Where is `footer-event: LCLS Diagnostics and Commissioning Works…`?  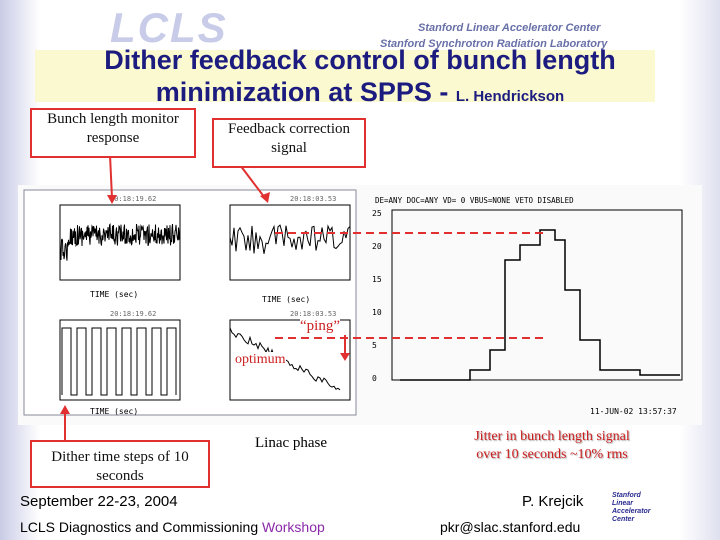
footer-event: LCLS Diagnostics and Commissioning Works… is located at coordinates (172, 527).